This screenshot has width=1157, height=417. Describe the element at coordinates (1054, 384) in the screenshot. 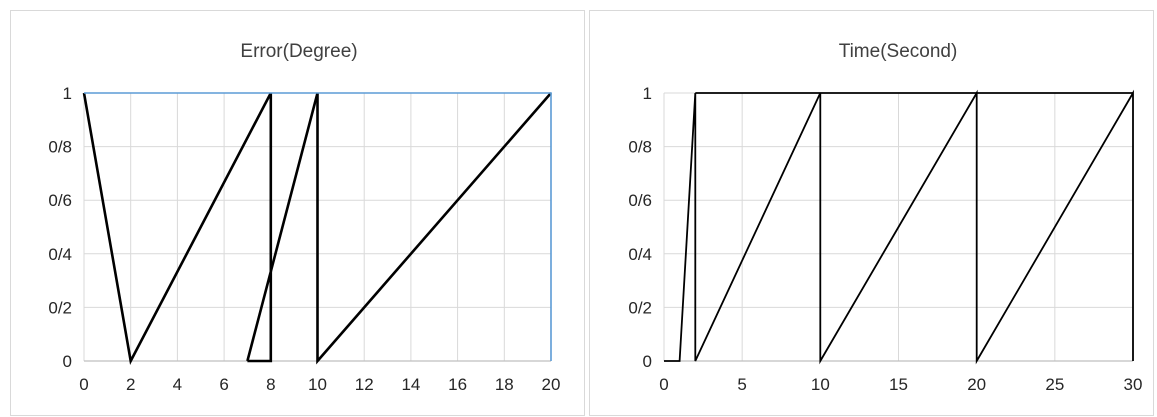

I see `x-tick-label: 25` at that location.